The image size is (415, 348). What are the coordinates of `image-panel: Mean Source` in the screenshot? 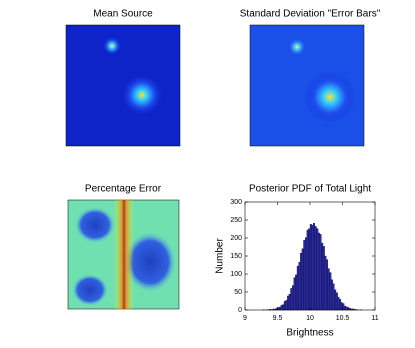 It's located at (123, 78).